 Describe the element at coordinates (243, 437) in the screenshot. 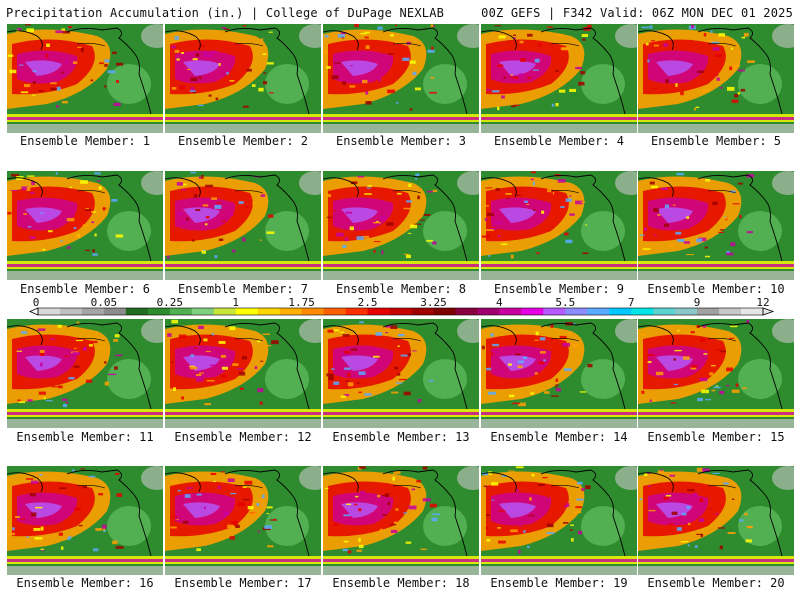

I see `ensemble-member-label: Ensemble Member: 12` at that location.